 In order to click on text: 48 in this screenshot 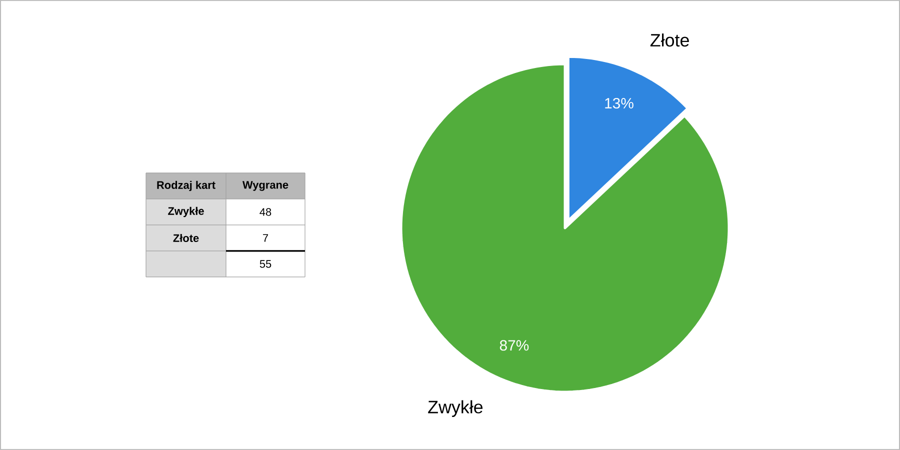, I will do `click(266, 212)`.